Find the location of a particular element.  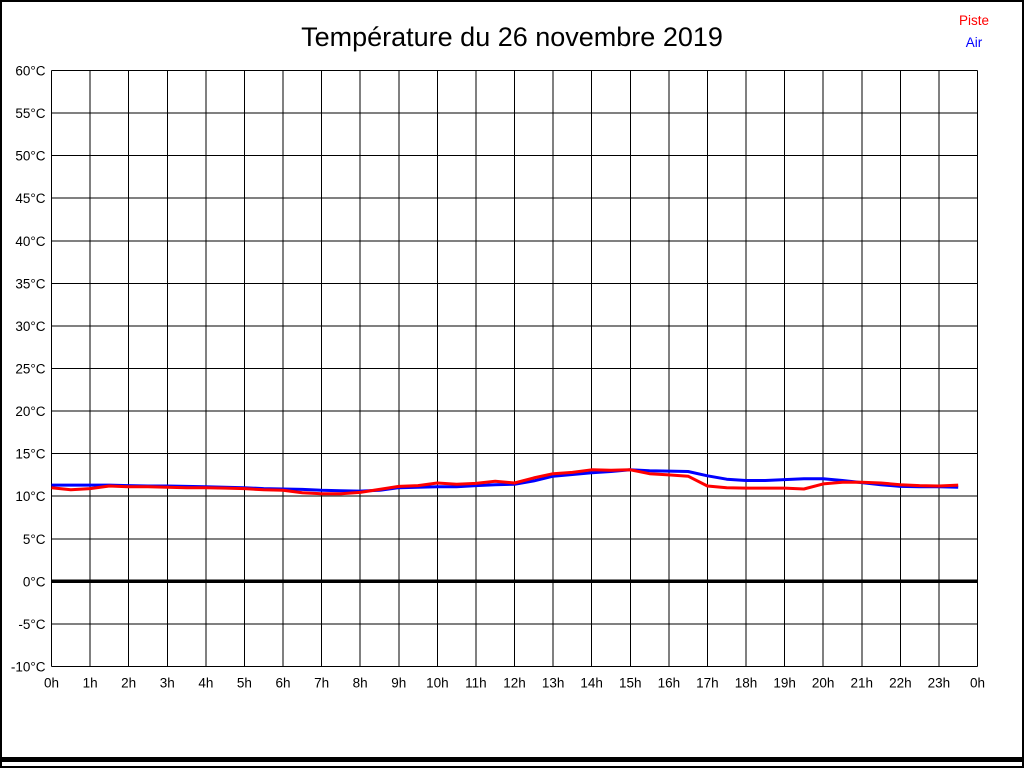

x-tick-label: 22h is located at coordinates (900, 683).